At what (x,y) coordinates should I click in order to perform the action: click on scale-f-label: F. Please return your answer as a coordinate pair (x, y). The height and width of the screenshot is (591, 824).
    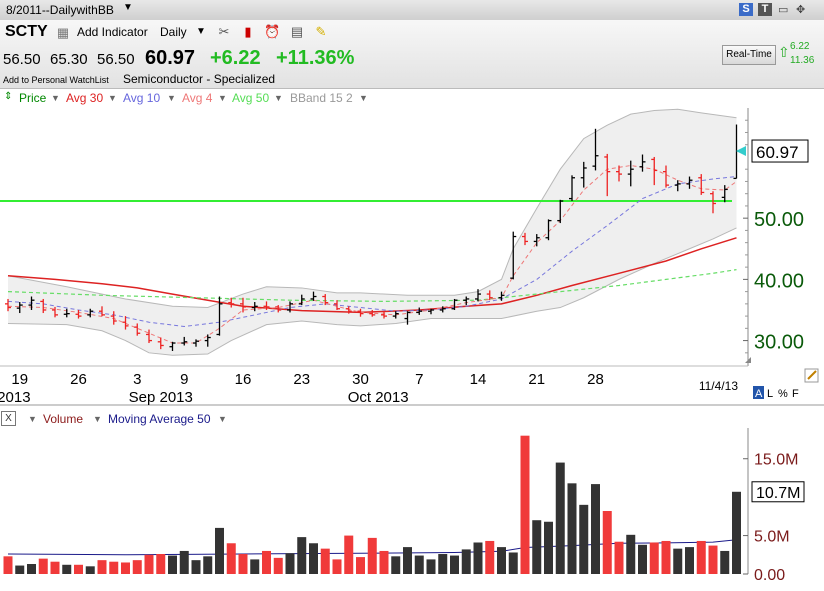
    Looking at the image, I should click on (795, 394).